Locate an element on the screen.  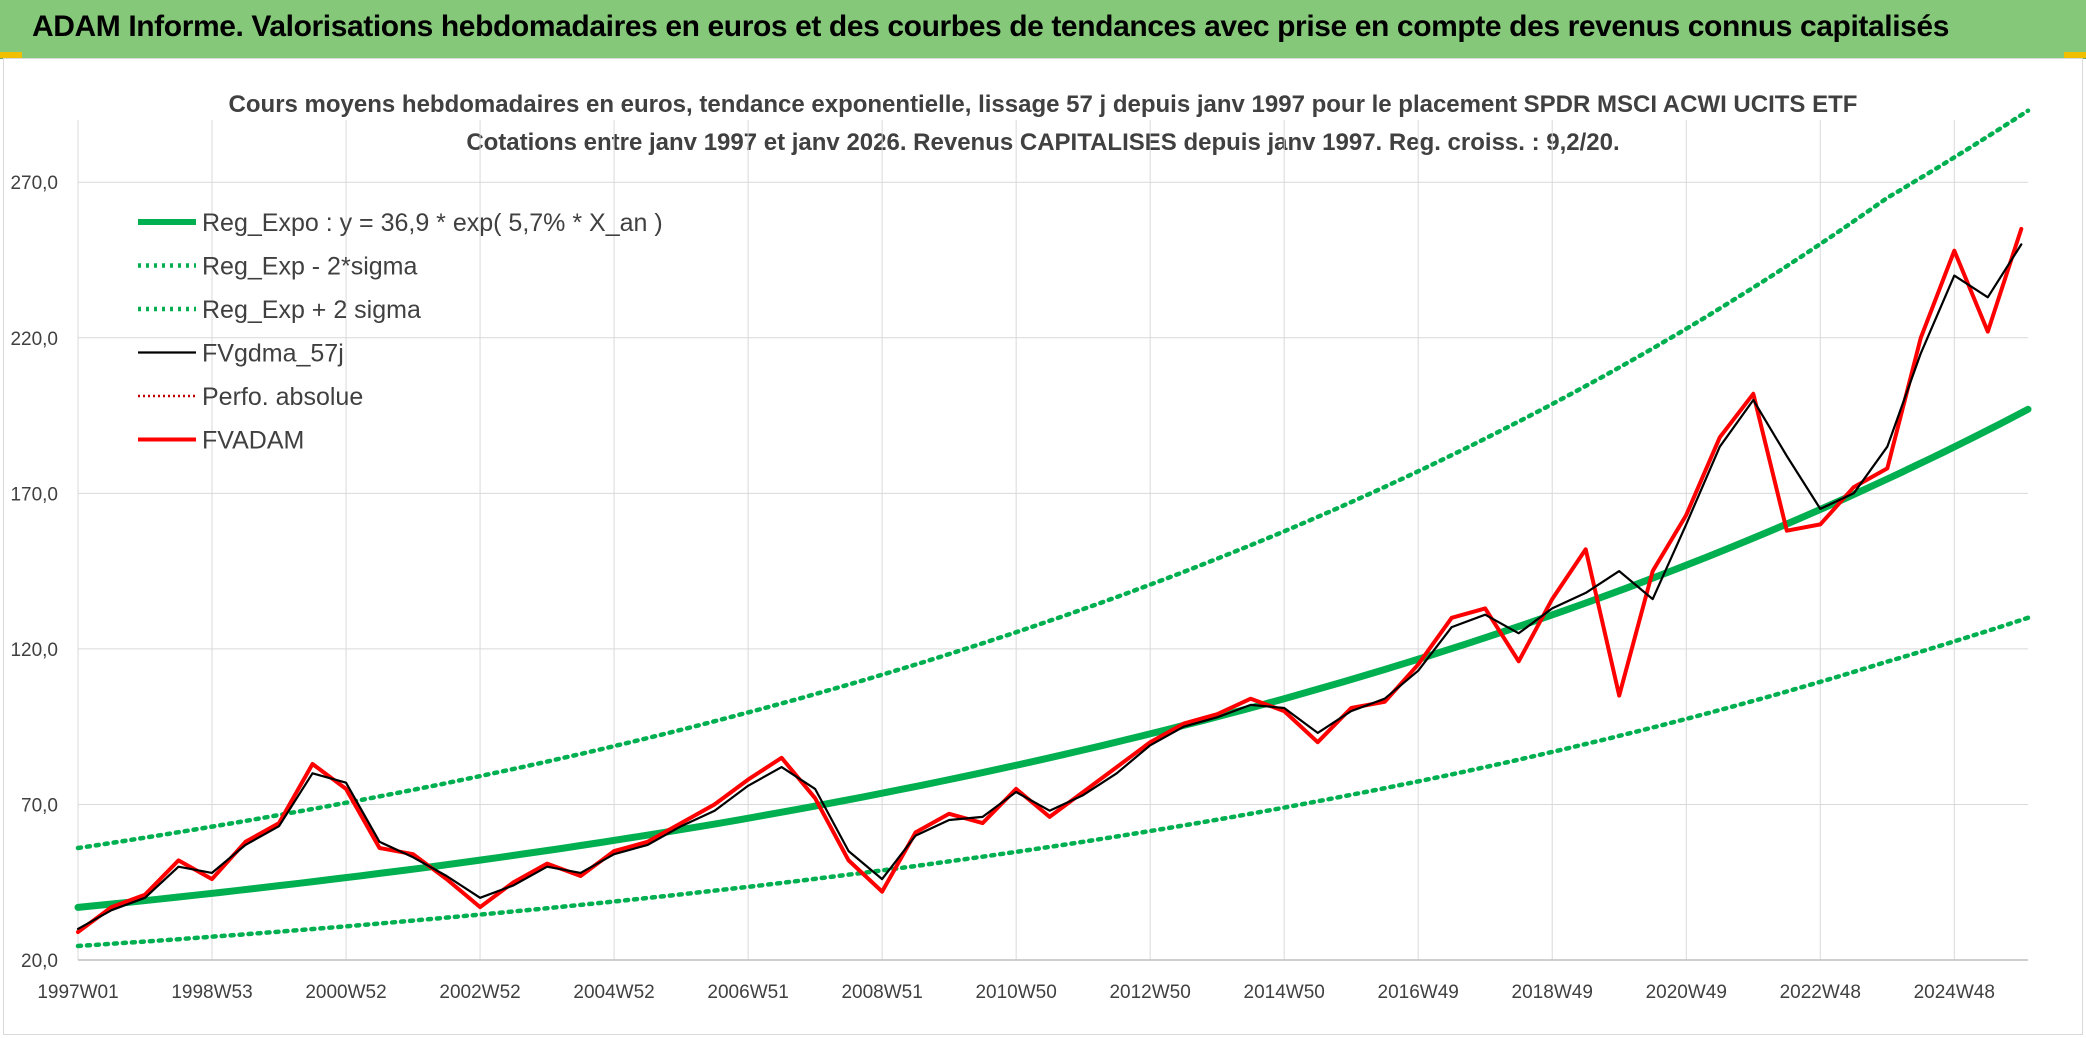
legend-label: Reg_Exp + 2 sigma is located at coordinates (311, 310).